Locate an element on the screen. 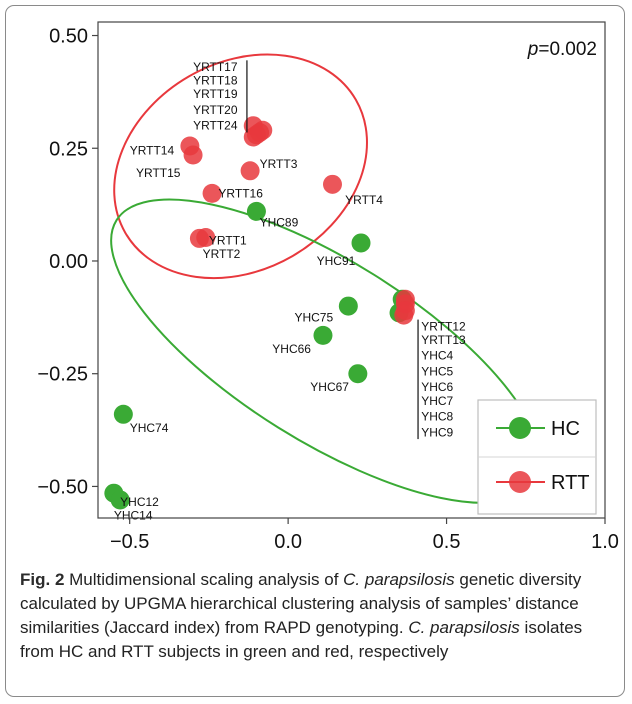  legend-hc-label: HC is located at coordinates (565, 429).